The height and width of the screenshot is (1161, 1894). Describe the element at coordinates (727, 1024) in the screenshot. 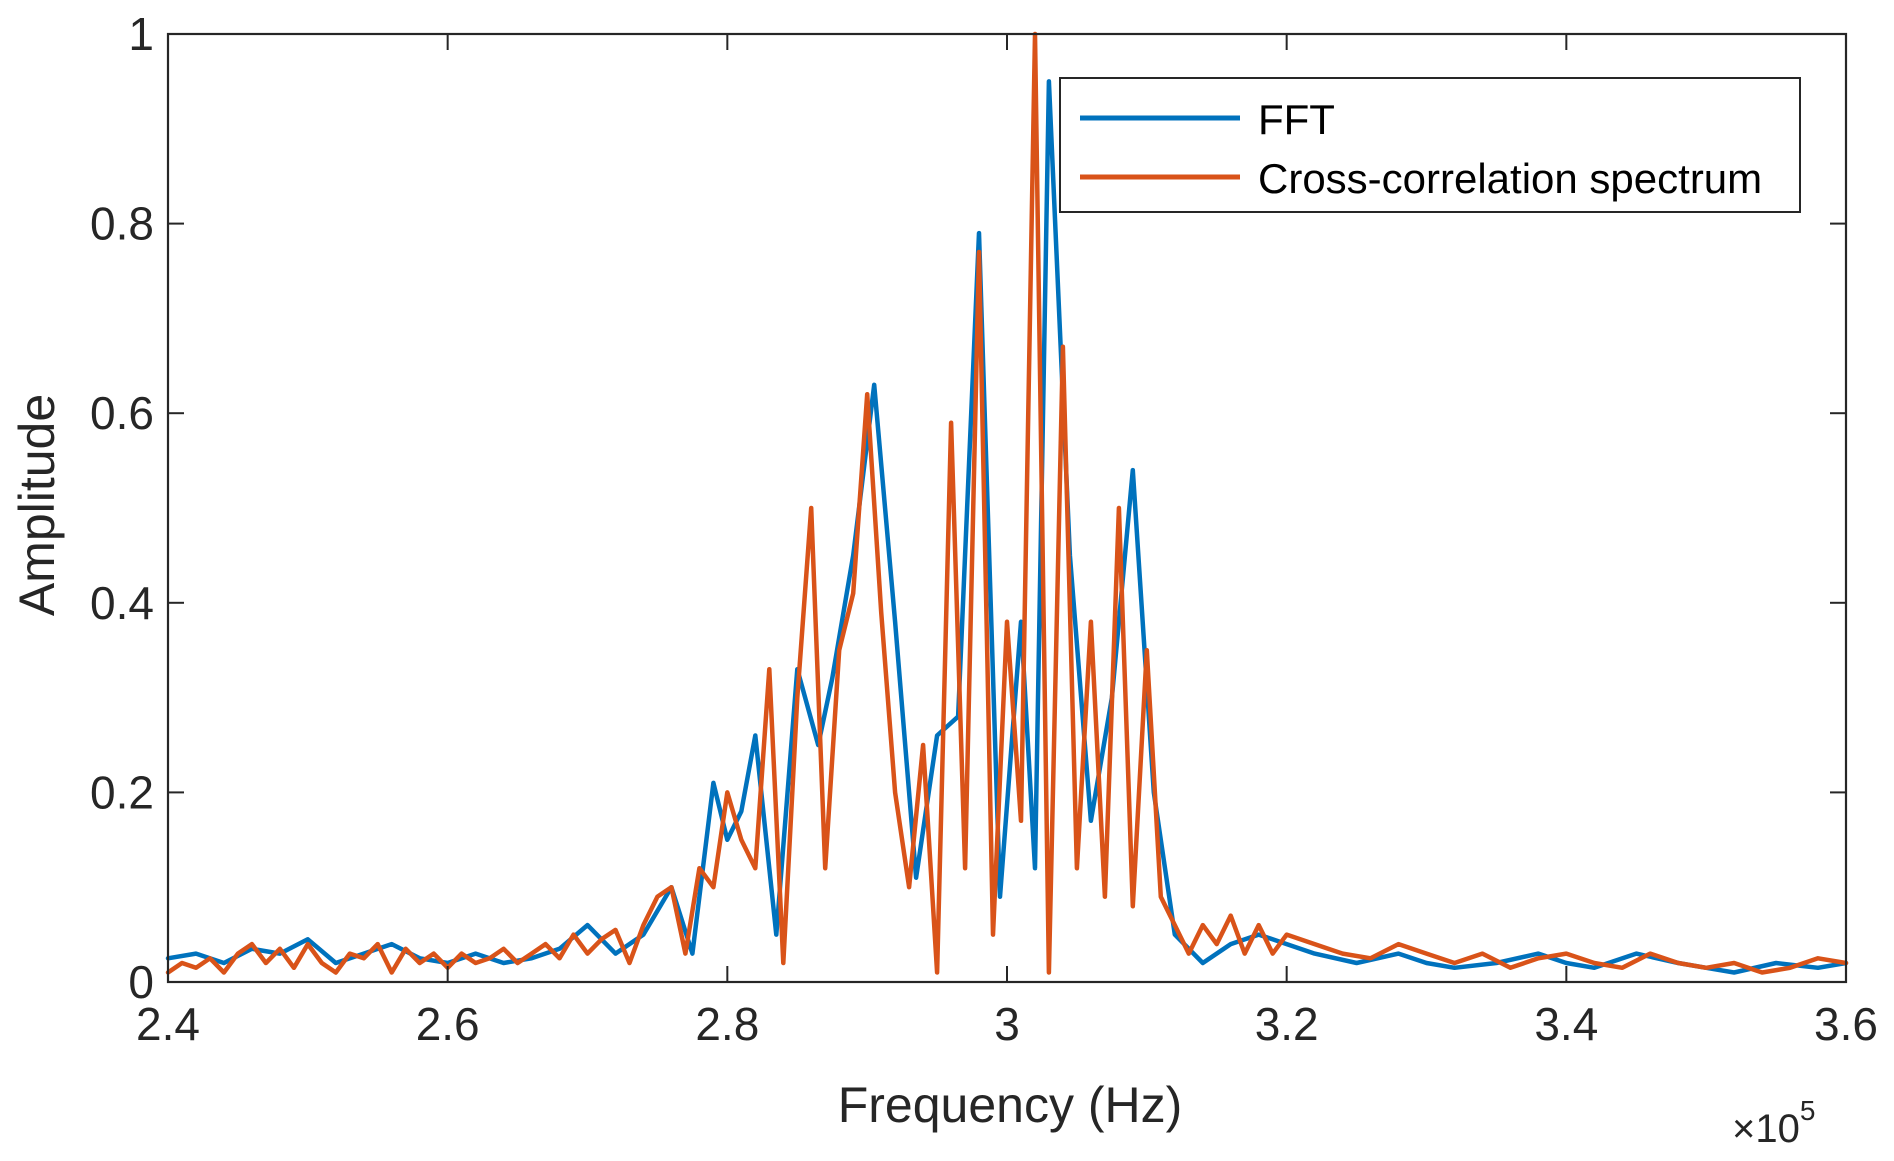

I see `x-tick-label: 2.8` at that location.